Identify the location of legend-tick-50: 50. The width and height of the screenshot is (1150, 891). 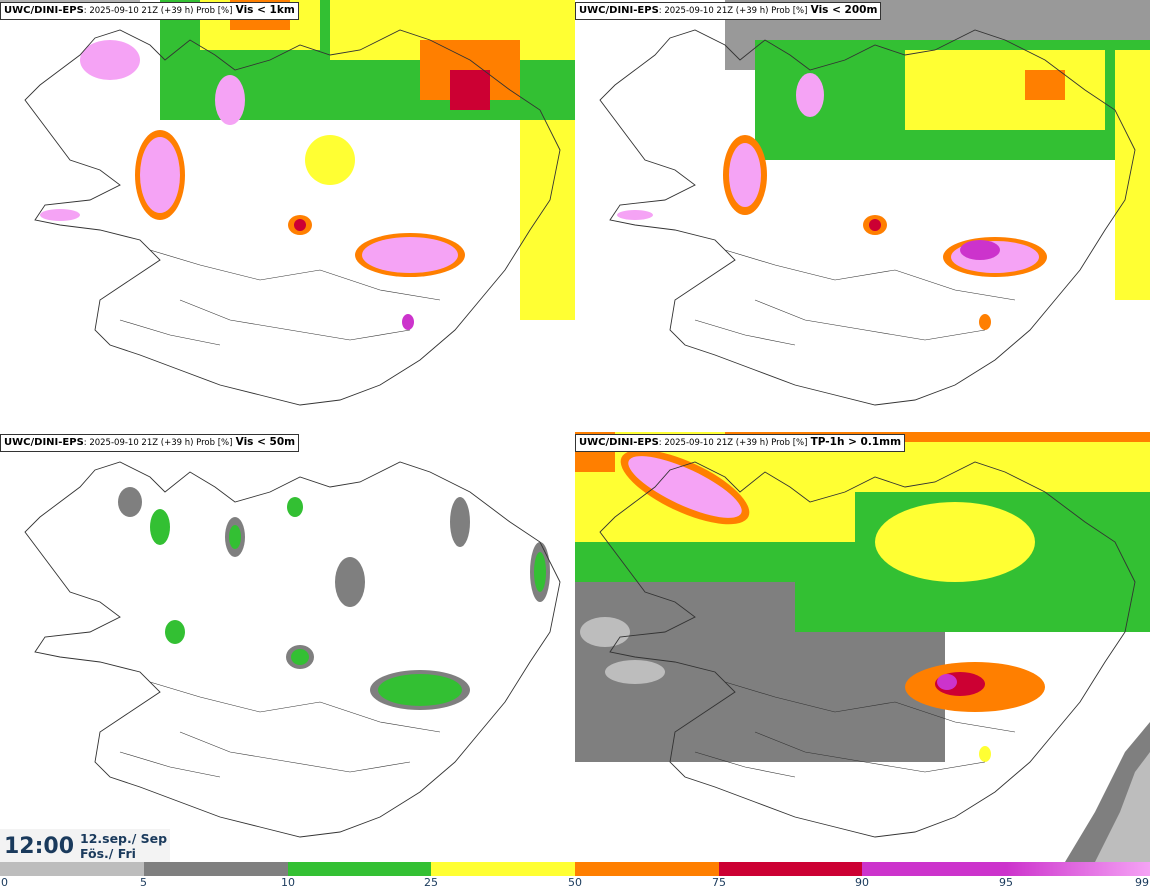
(575, 882).